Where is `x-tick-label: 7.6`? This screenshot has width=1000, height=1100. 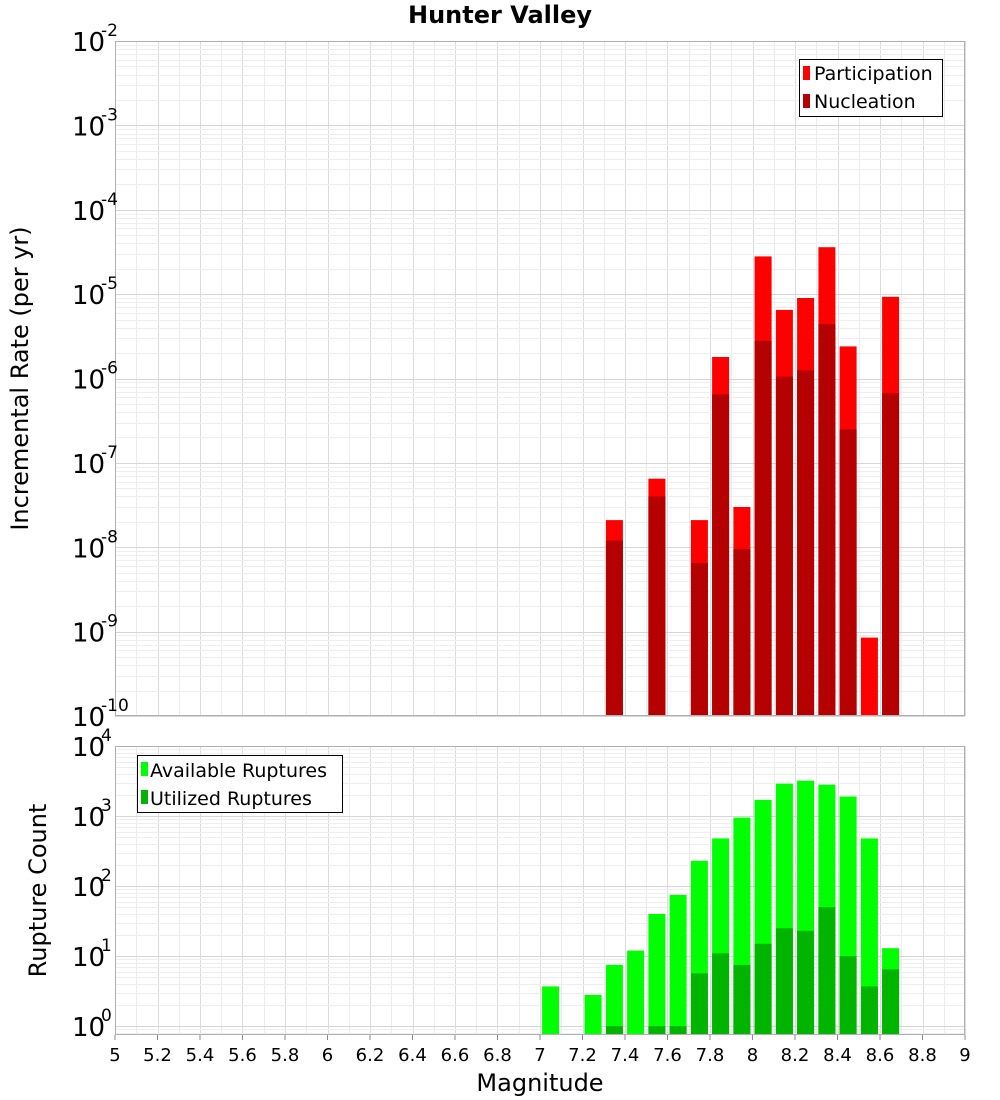 x-tick-label: 7.6 is located at coordinates (667, 1055).